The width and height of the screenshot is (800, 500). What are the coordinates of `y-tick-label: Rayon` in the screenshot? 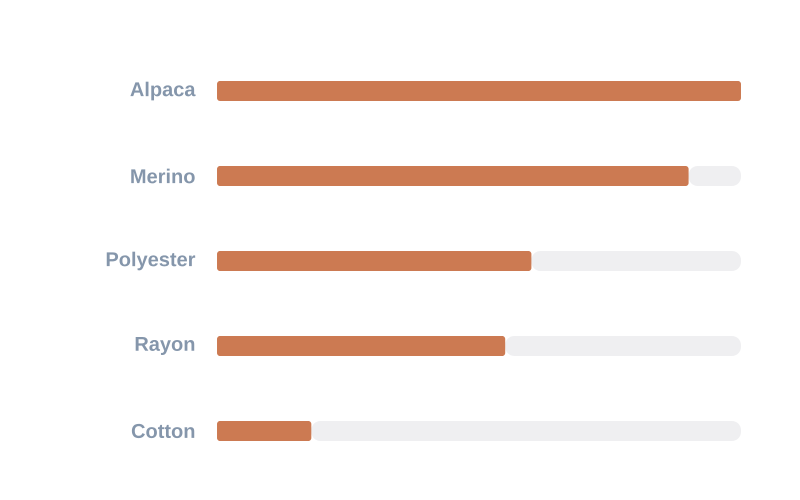 It's located at (165, 346).